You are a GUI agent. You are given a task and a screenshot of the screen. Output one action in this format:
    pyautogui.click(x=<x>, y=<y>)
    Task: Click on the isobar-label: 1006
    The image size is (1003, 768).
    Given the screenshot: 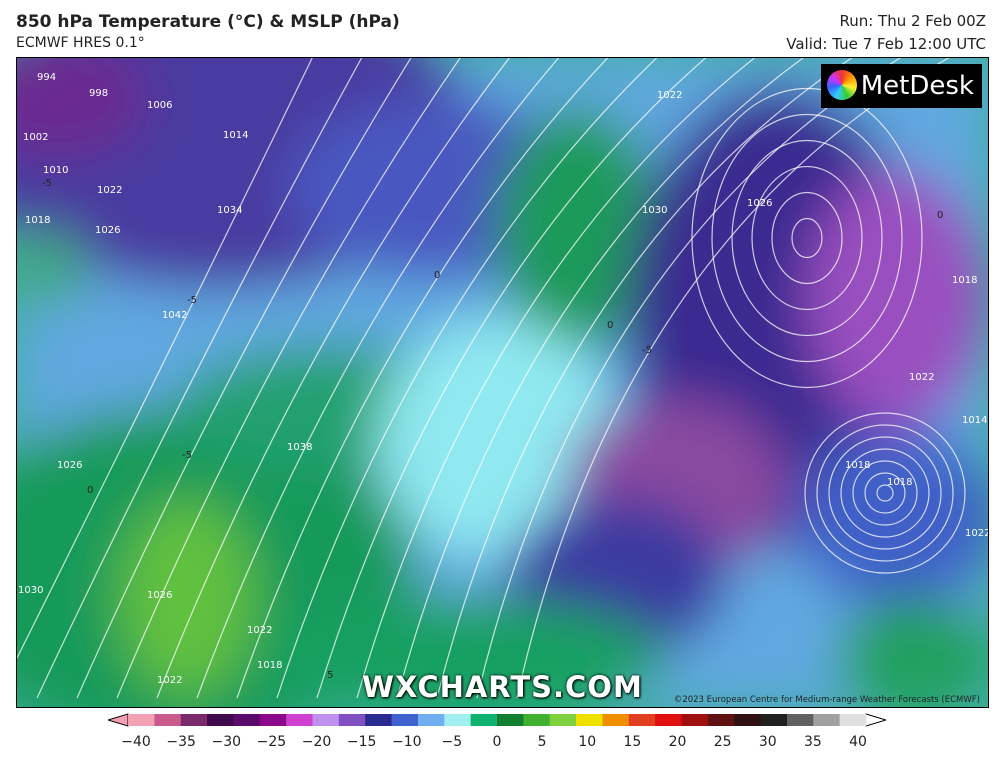 What is the action you would take?
    pyautogui.click(x=159, y=105)
    